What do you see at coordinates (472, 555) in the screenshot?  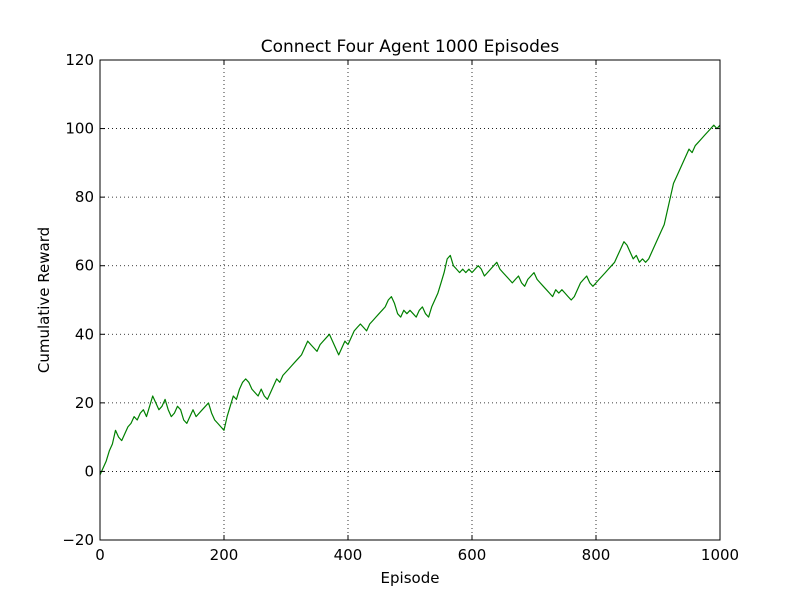 I see `x-tick-label: 600` at bounding box center [472, 555].